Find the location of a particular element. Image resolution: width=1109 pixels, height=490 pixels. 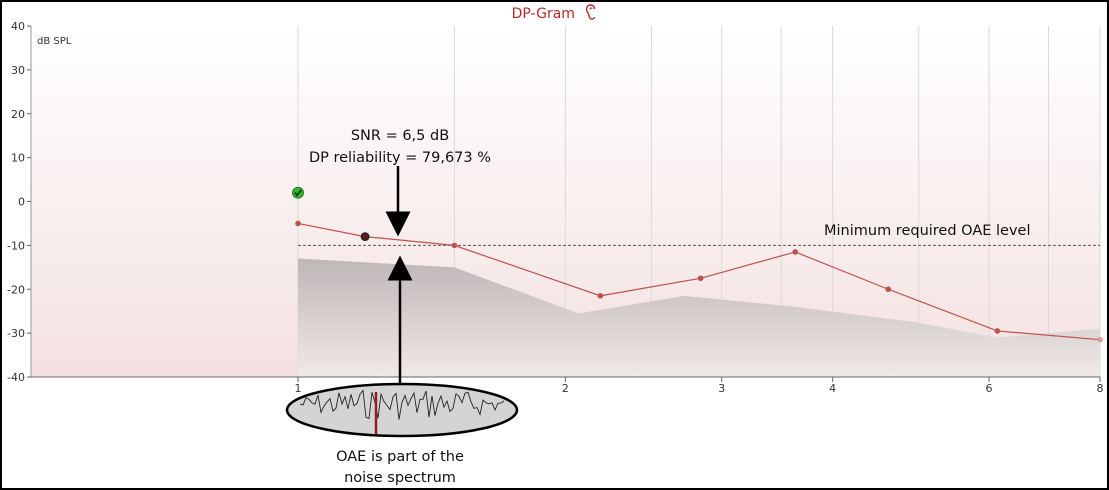

noise-spectrum-inset is located at coordinates (402, 410).